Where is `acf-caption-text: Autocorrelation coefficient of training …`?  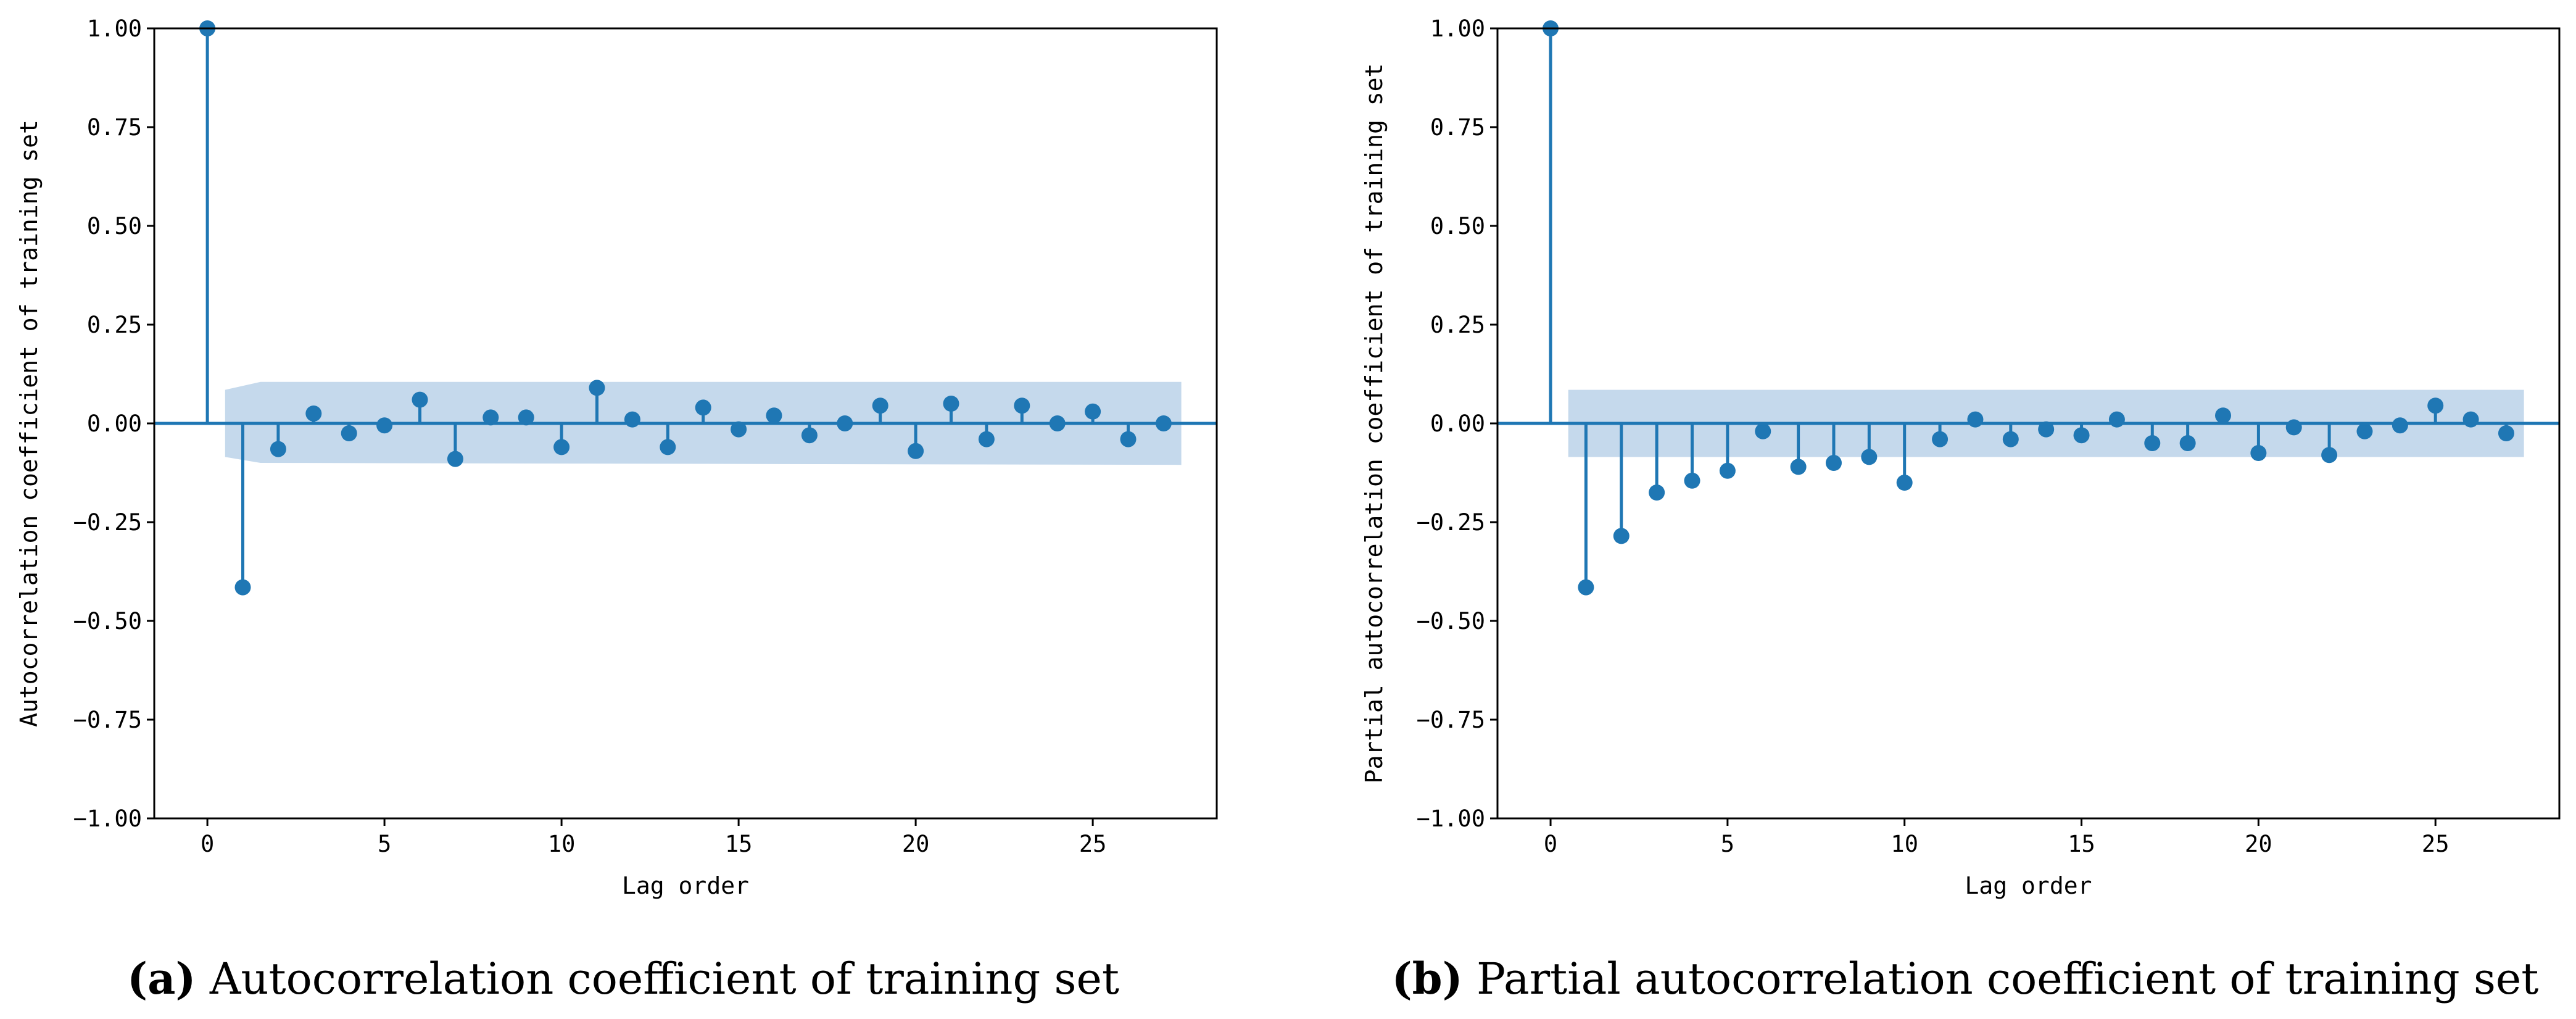 acf-caption-text: Autocorrelation coefficient of training … is located at coordinates (657, 979).